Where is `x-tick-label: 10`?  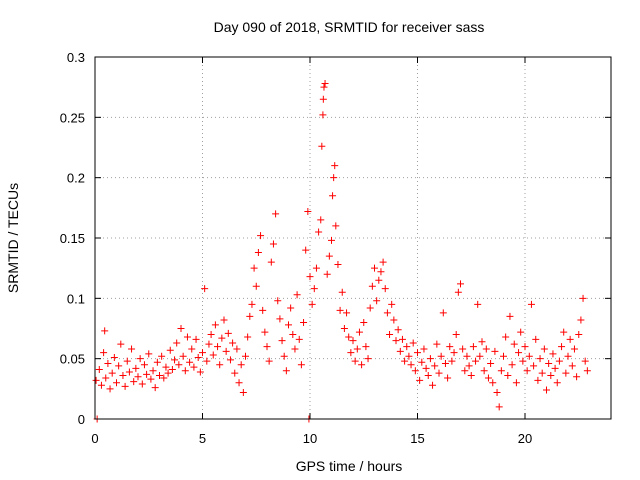
x-tick-label: 10 is located at coordinates (310, 438).